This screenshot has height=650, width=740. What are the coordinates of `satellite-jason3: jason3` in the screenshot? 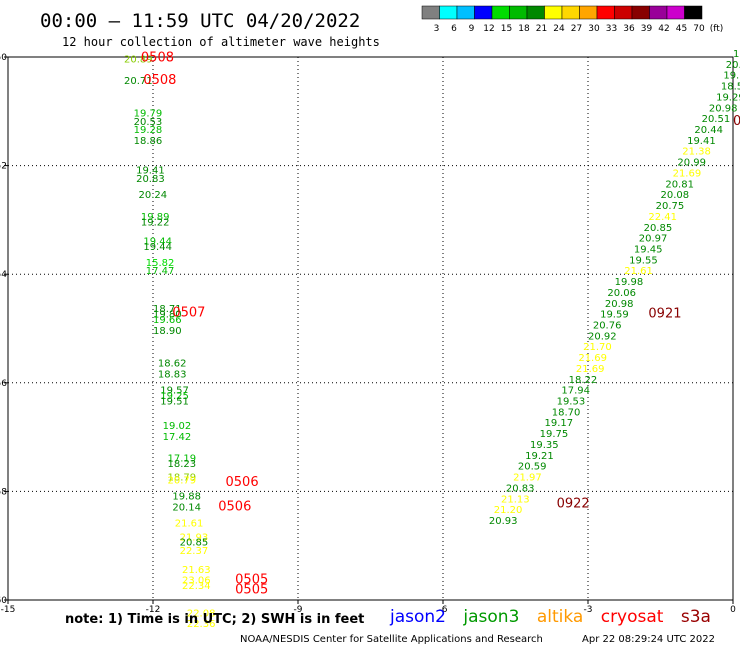 It's located at (491, 617).